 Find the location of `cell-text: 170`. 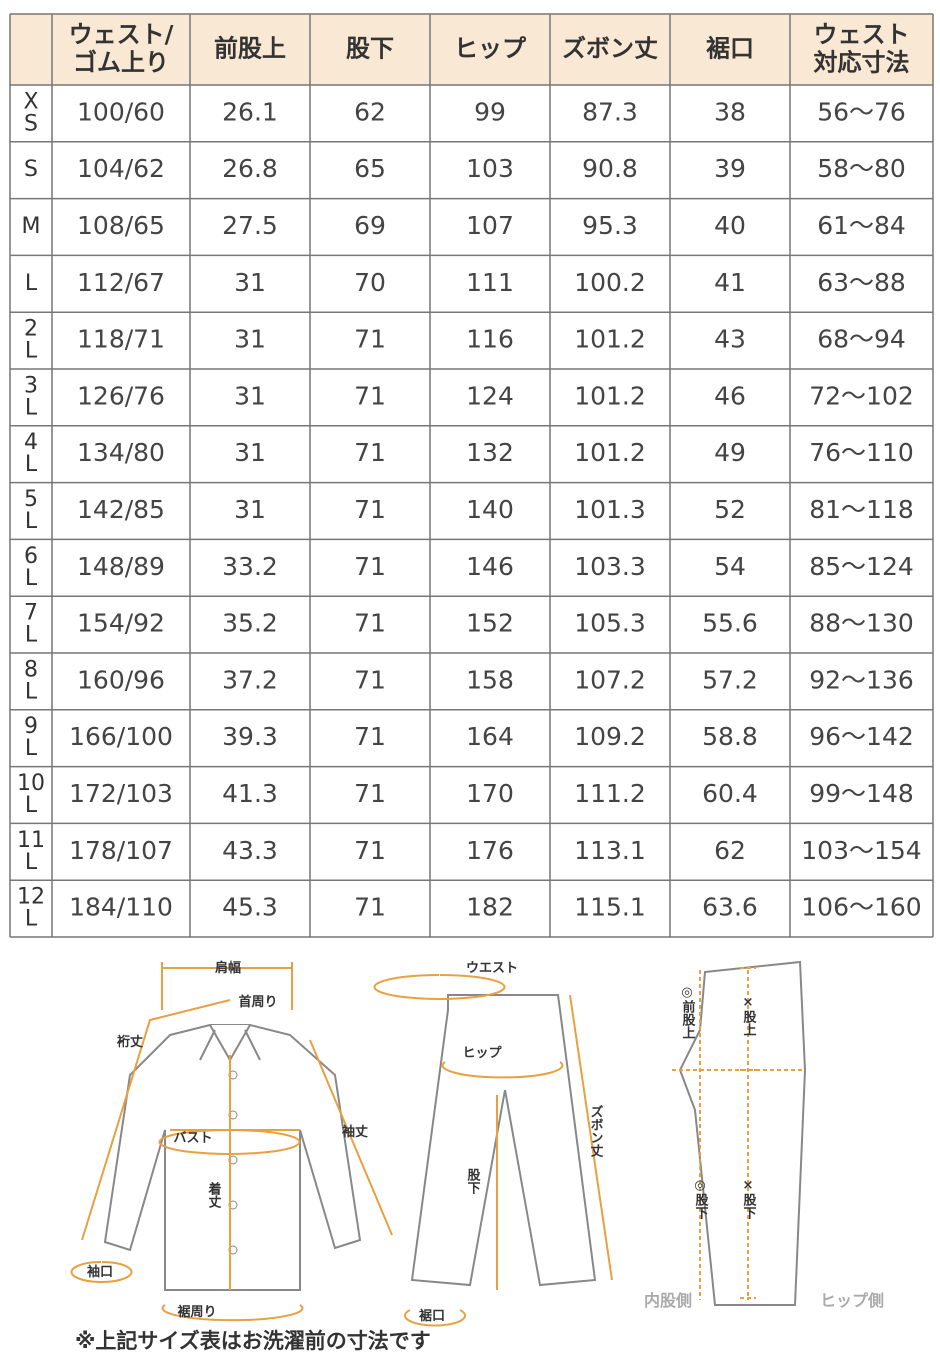

cell-text: 170 is located at coordinates (490, 793).